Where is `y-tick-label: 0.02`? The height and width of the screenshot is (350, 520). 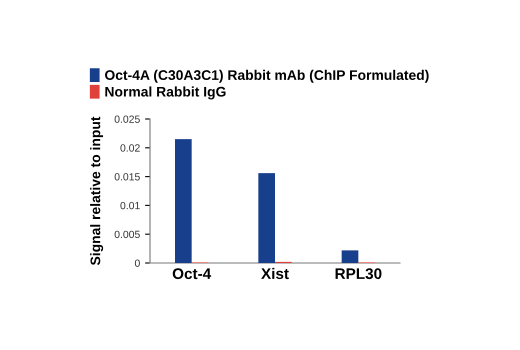
y-tick-label: 0.02 is located at coordinates (130, 148).